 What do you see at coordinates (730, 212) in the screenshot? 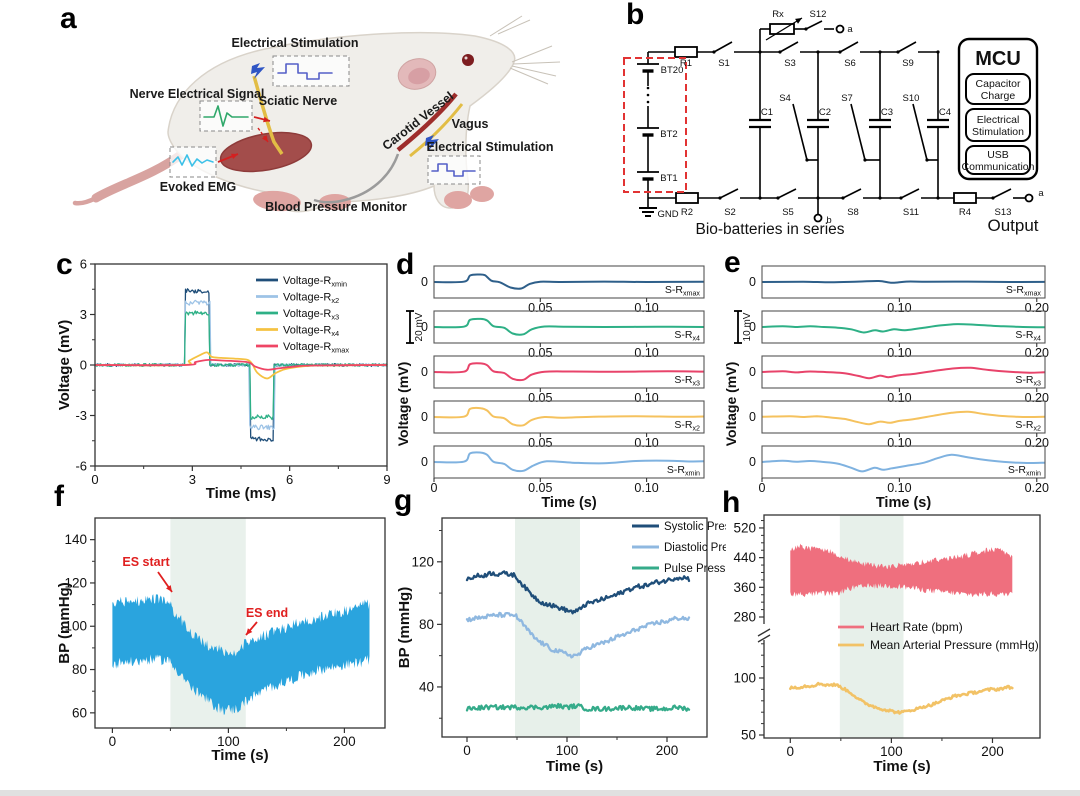
I see `label-S2: S2` at bounding box center [730, 212].